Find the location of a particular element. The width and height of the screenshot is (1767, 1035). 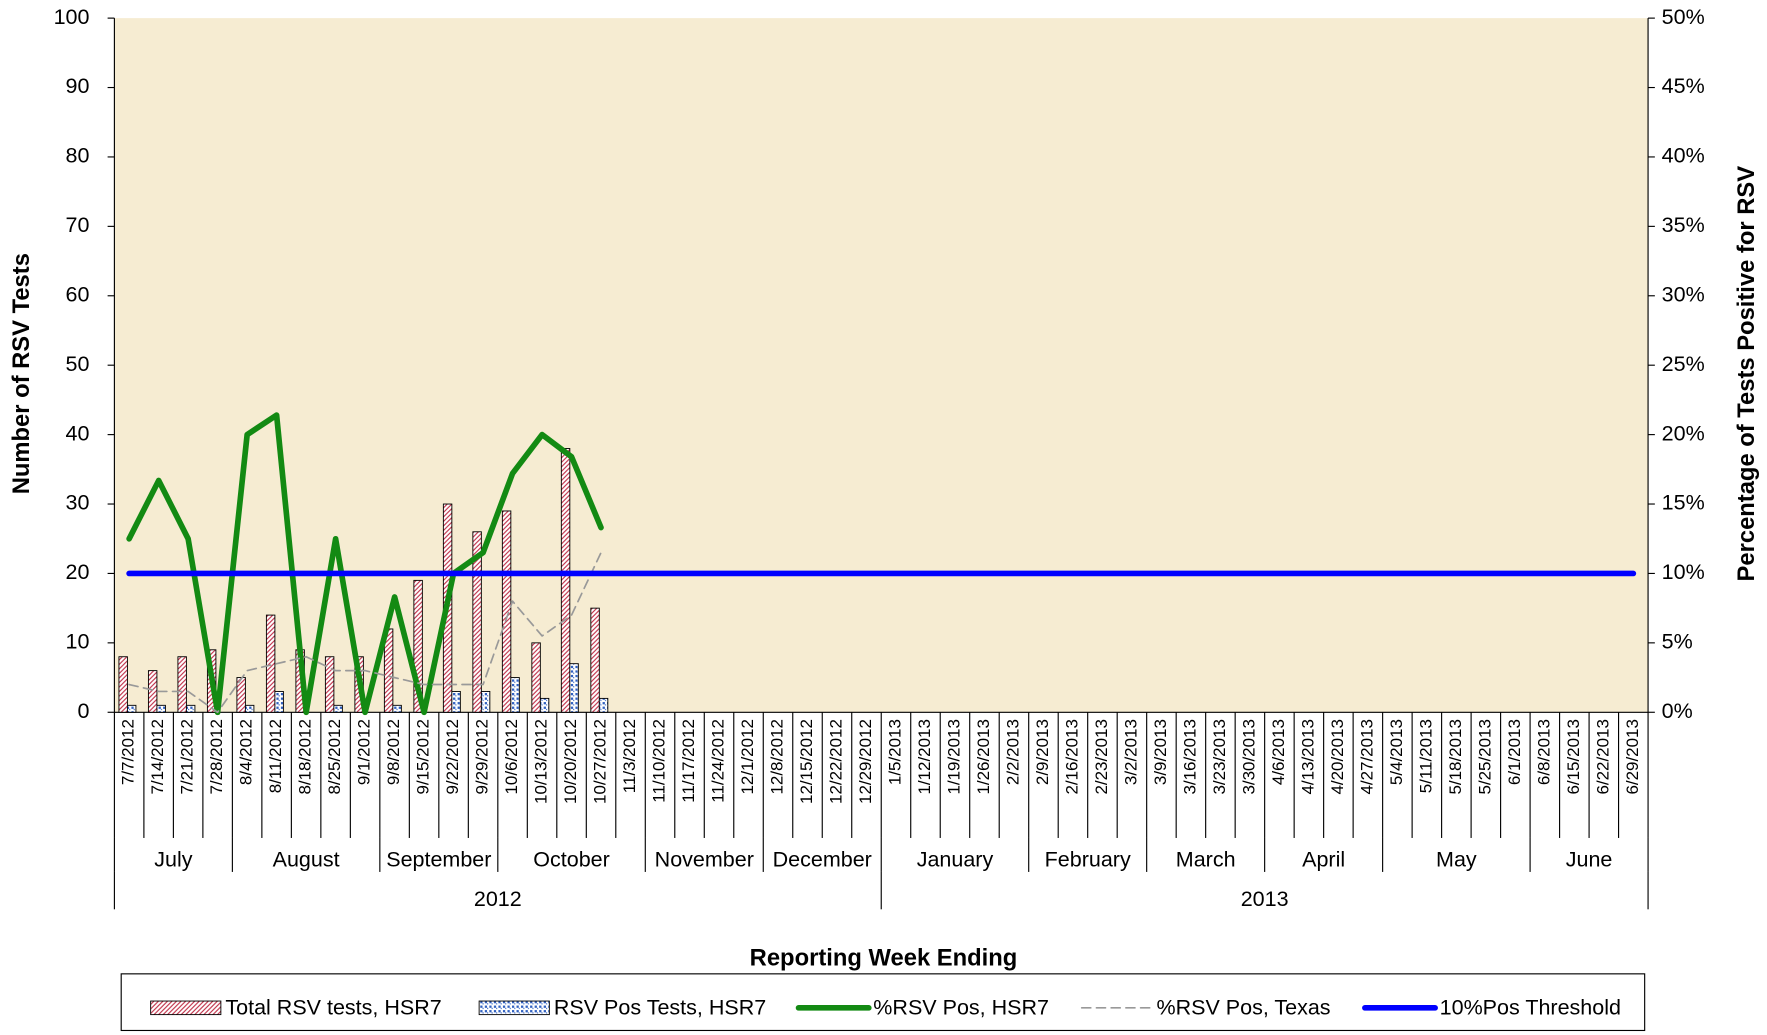

x-tick-label: 10/27/2012 is located at coordinates (600, 761).